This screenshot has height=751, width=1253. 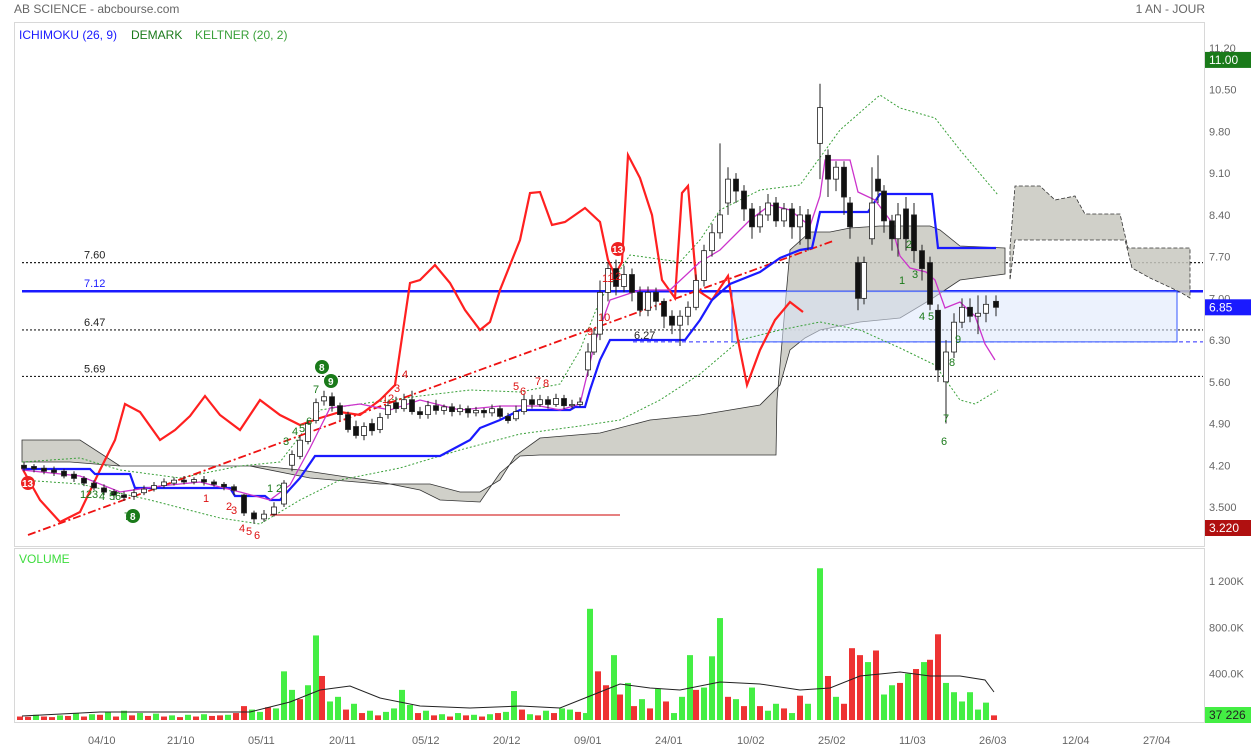 I want to click on legend-keltner: KELTNER (20, 2), so click(x=241, y=35).